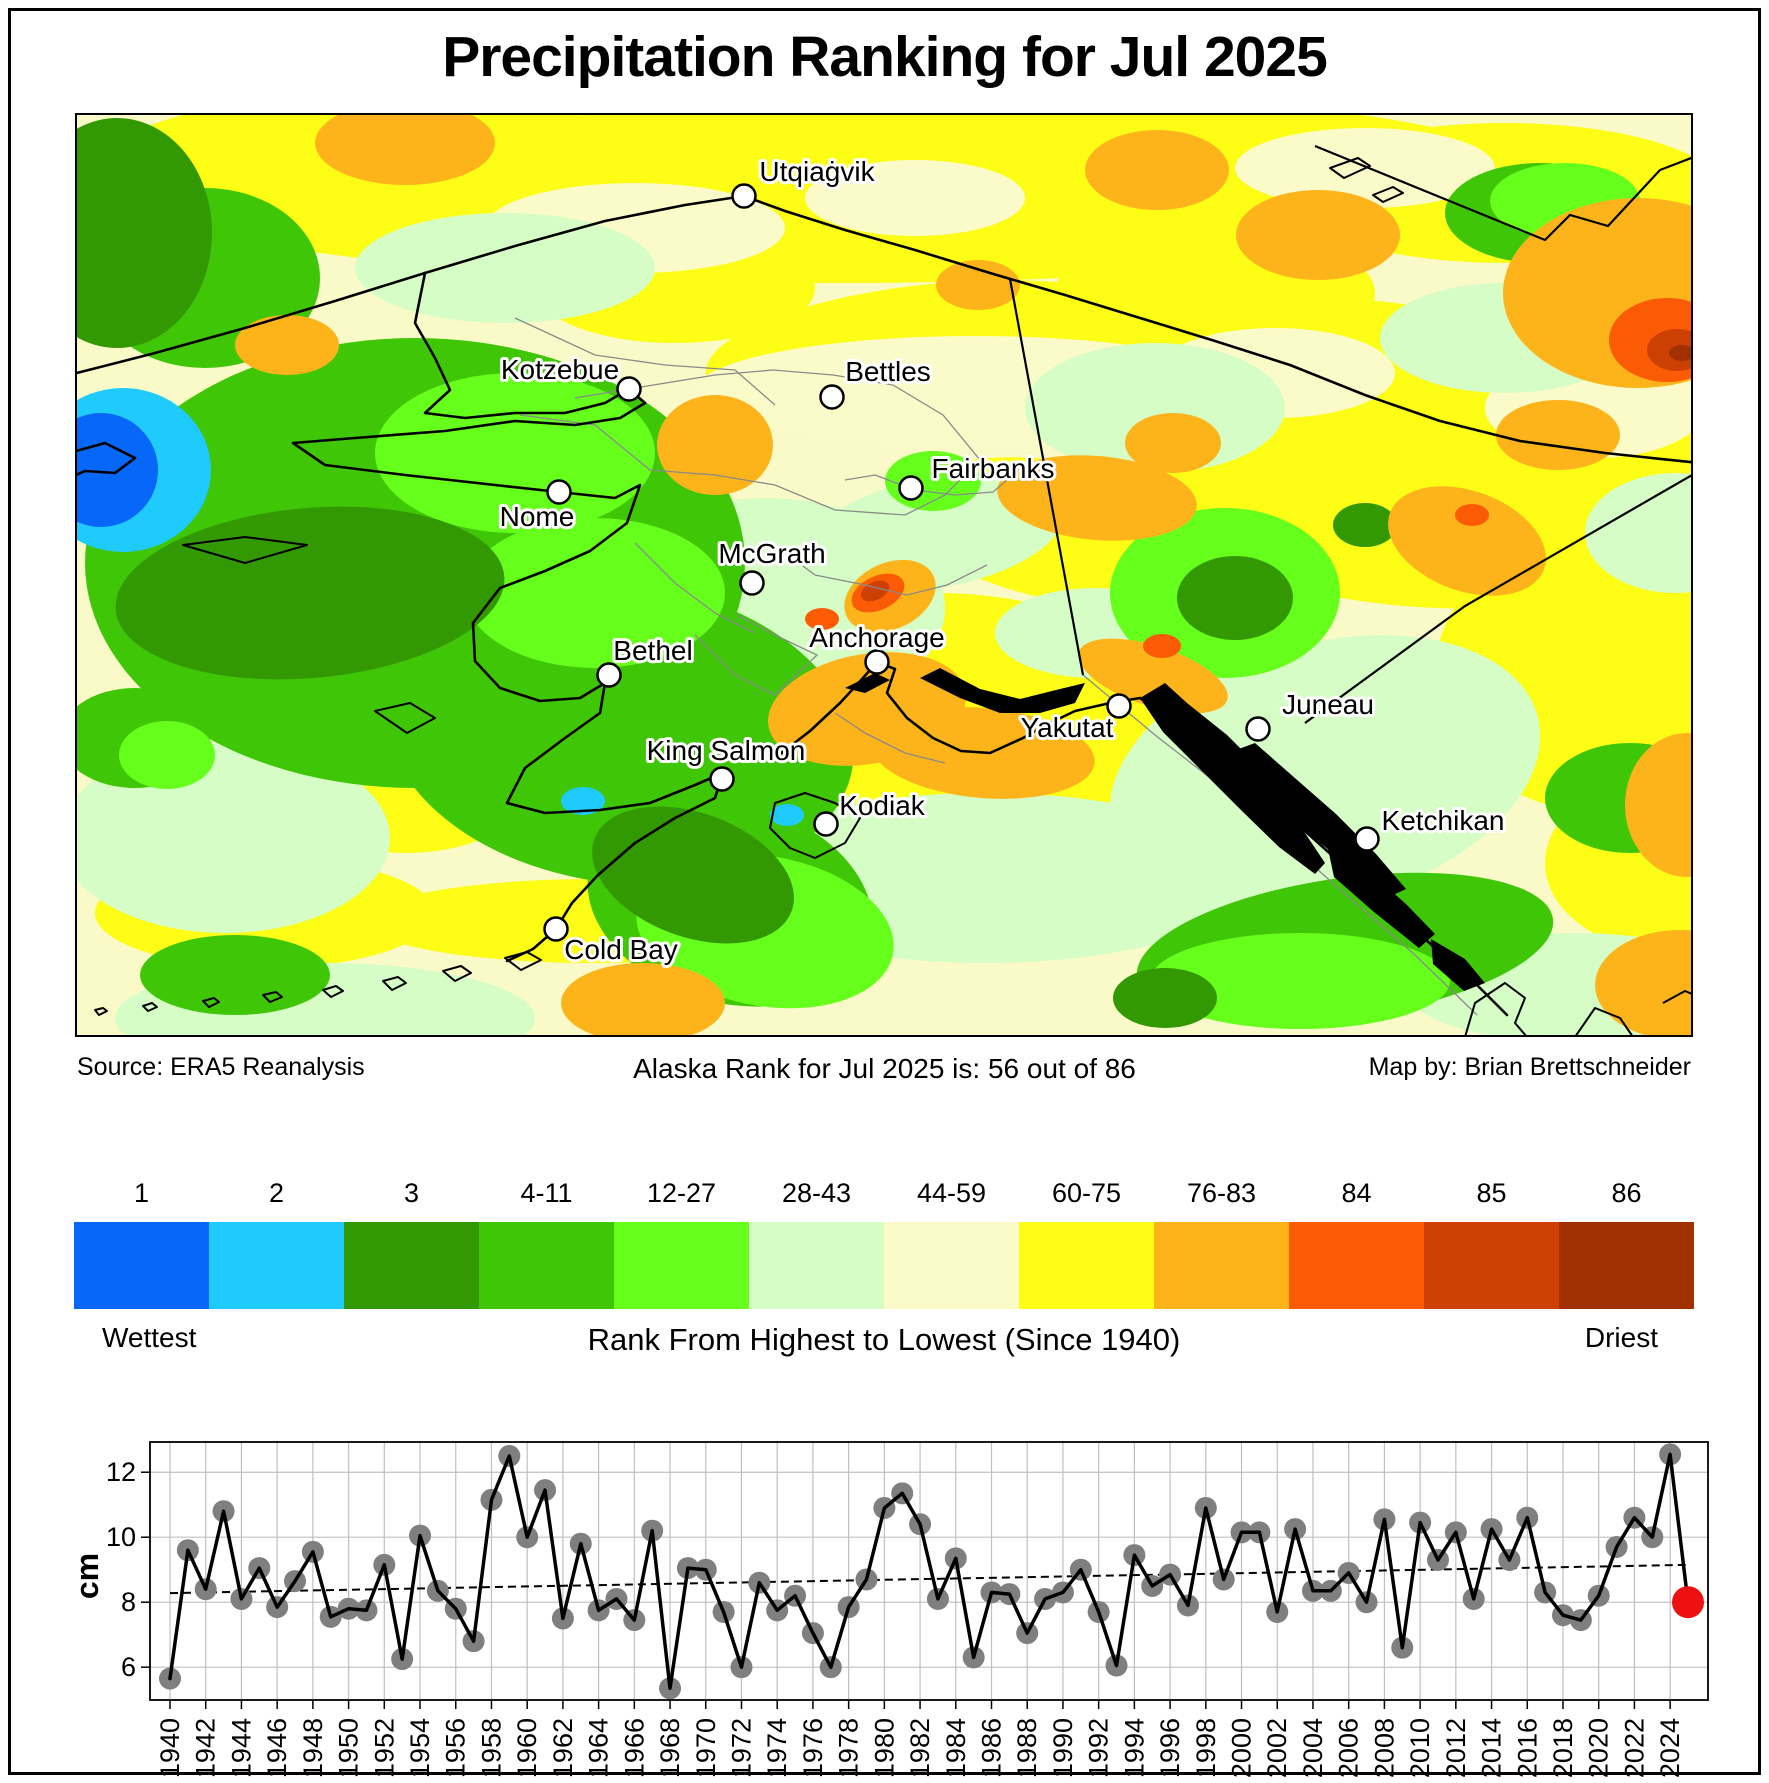  What do you see at coordinates (106, 459) in the screenshot?
I see `coastline` at bounding box center [106, 459].